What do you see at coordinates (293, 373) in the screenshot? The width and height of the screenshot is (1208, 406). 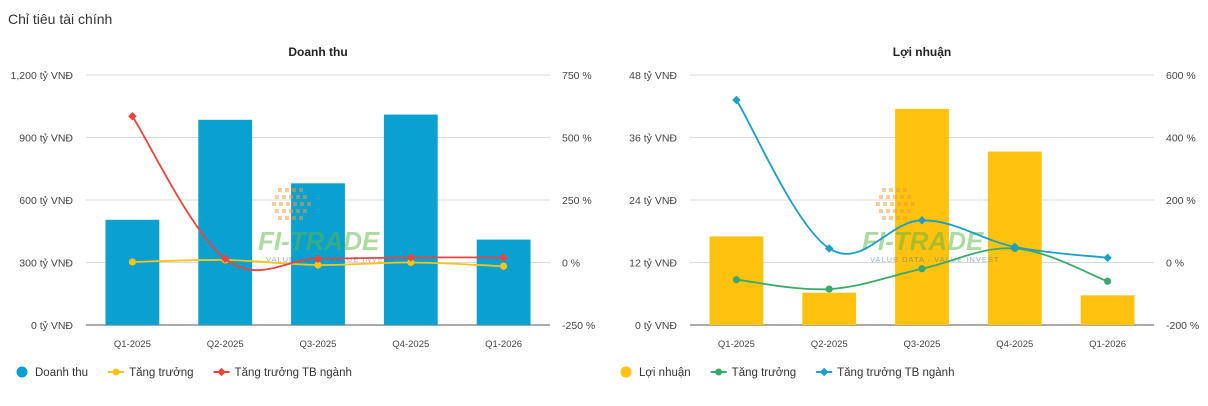 I see `revenue-legend-label: Tăng trưởng TB ngành` at bounding box center [293, 373].